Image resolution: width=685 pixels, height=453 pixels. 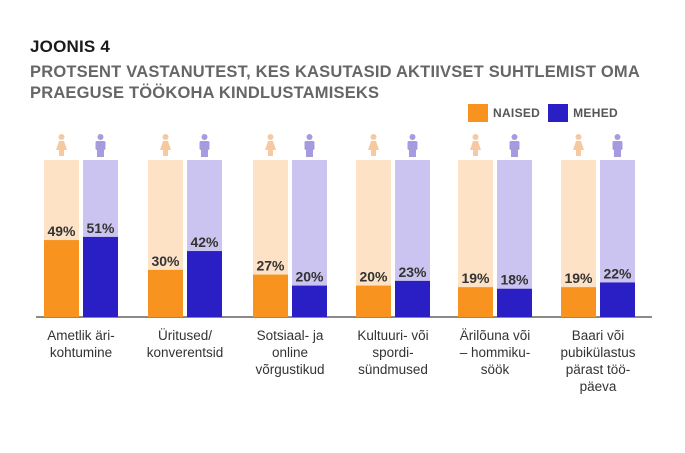 I want to click on data-label-women: 49%, so click(x=61, y=231).